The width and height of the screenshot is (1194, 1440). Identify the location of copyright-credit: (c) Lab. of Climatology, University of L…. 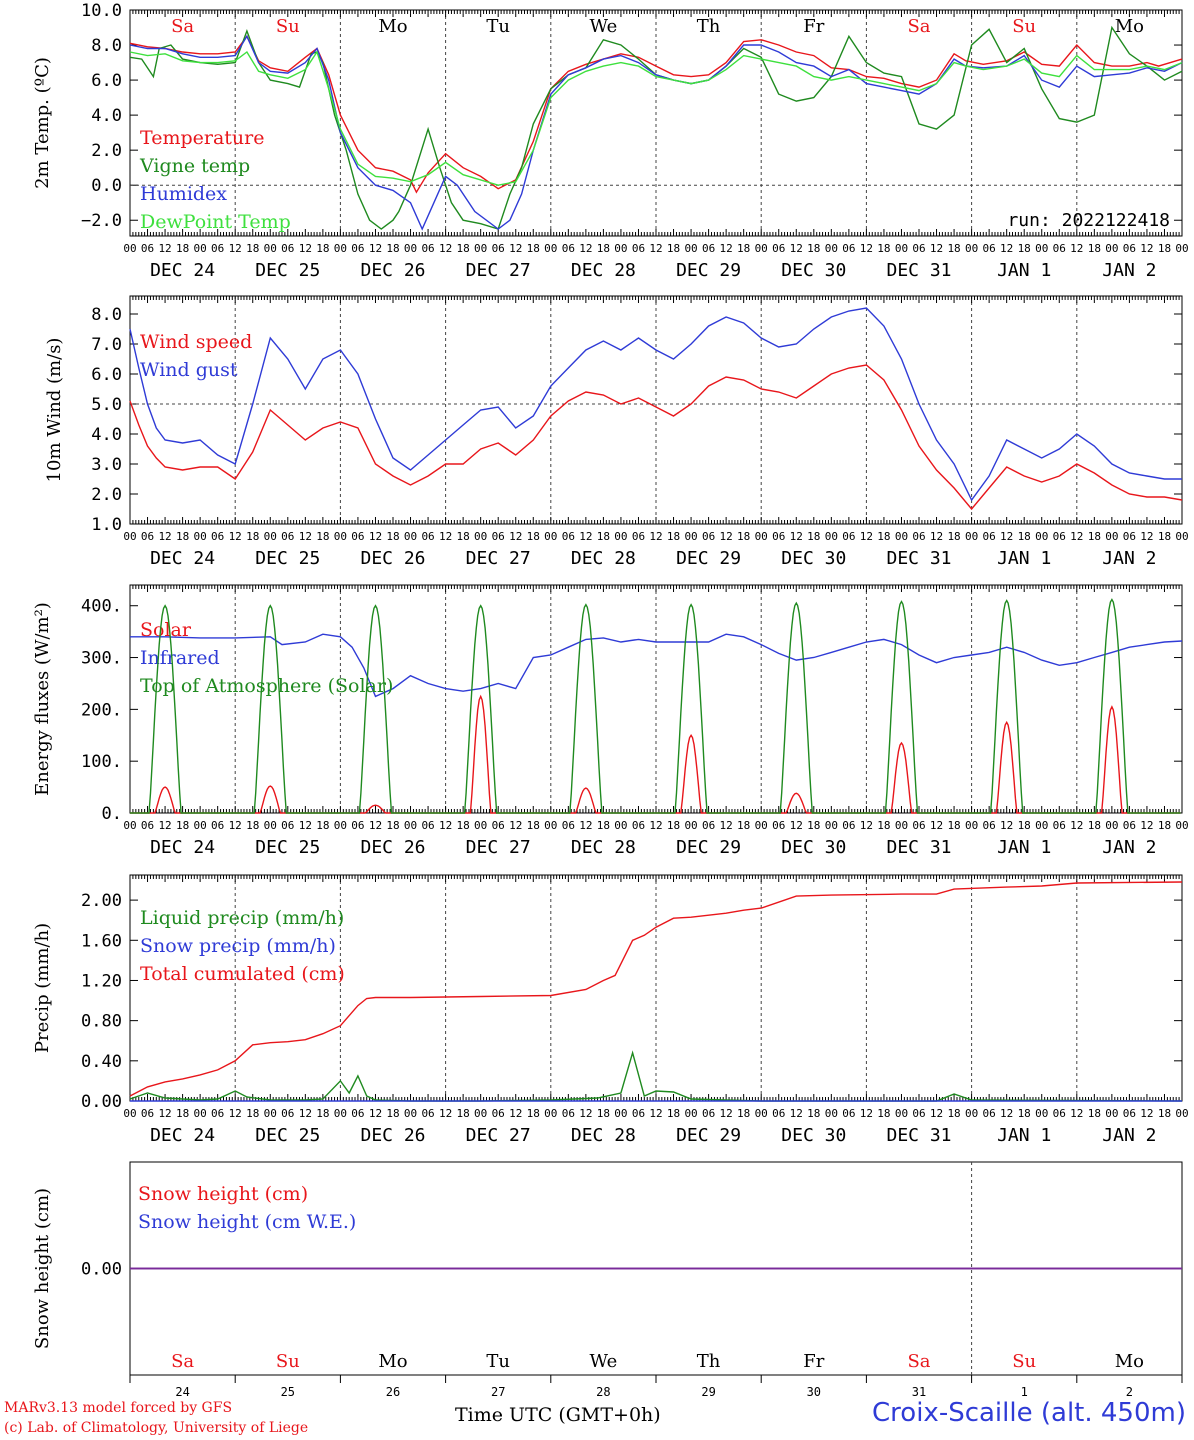
(156, 1428).